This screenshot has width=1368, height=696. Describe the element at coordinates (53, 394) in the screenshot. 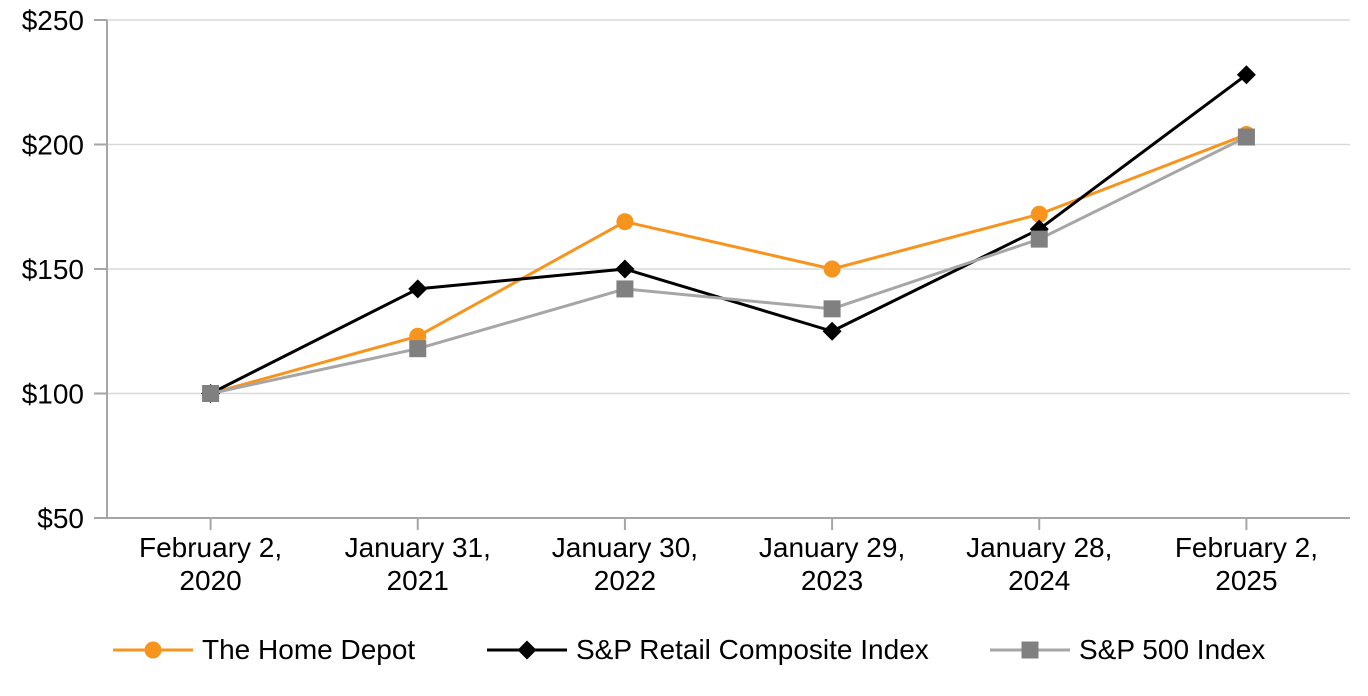

I see `y-tick-label: $100` at that location.